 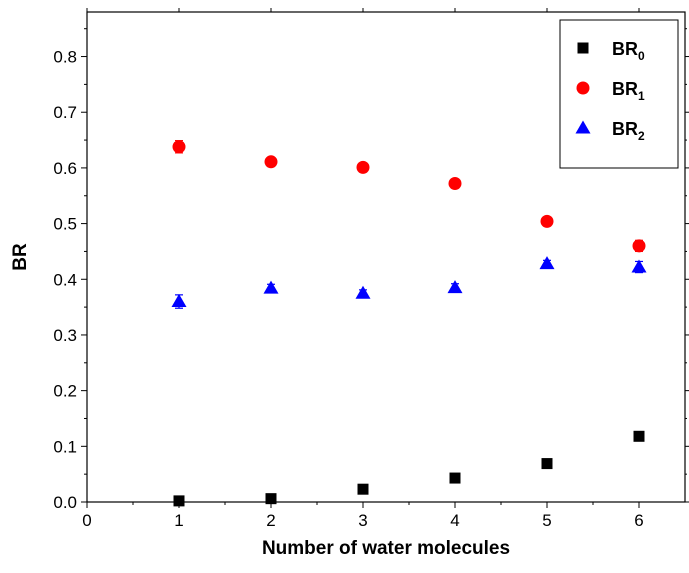 I want to click on y-axis-title: BR, so click(x=20, y=257).